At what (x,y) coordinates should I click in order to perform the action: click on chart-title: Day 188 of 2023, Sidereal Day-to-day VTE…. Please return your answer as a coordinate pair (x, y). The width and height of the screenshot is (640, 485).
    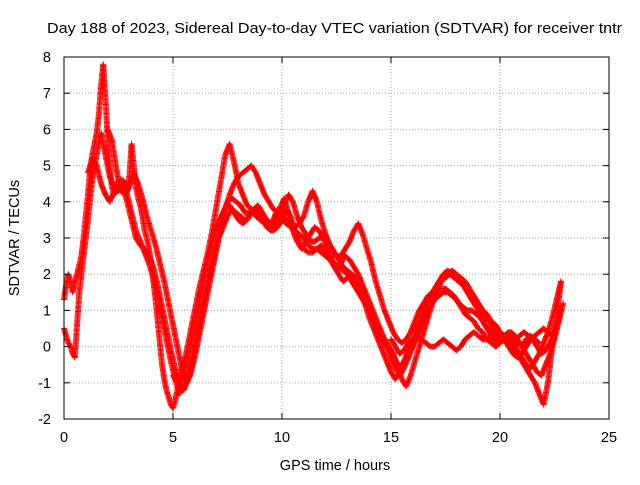
    Looking at the image, I should click on (334, 29).